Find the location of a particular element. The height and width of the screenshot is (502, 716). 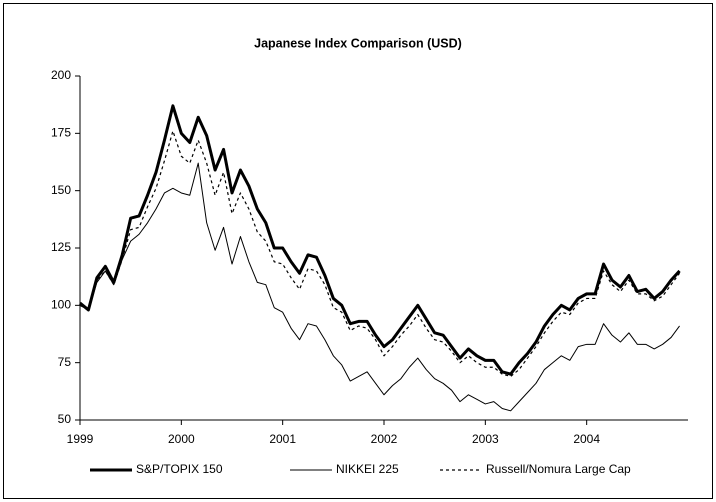

x-tick-label: 2003 is located at coordinates (485, 439).